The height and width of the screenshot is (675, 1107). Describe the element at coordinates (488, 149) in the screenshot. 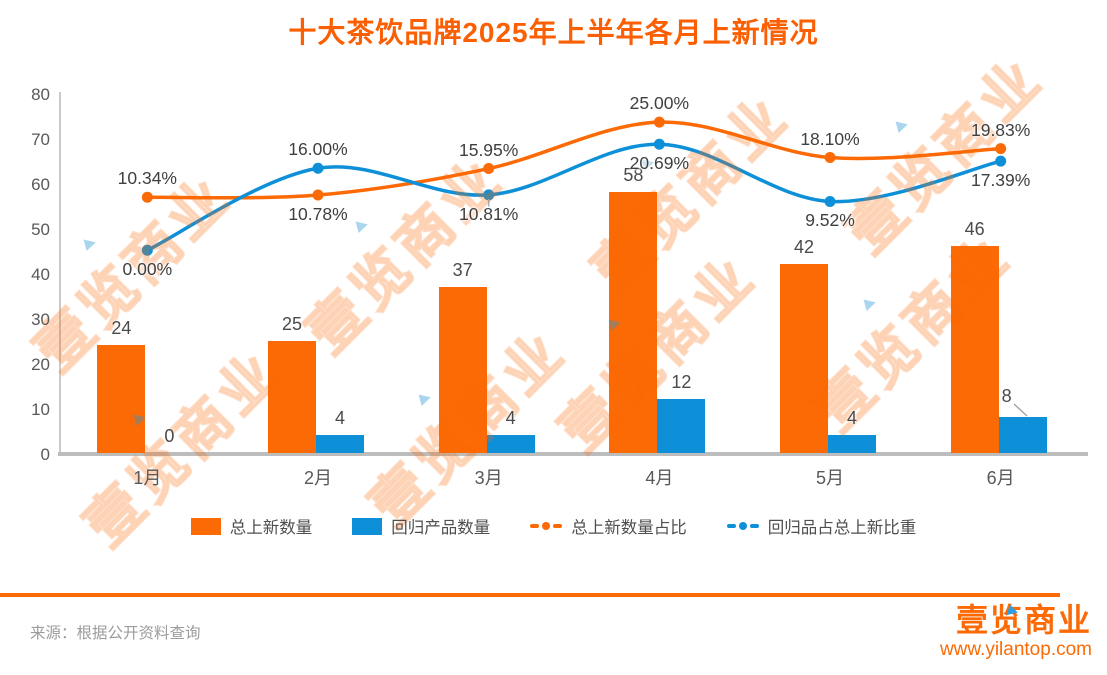

I see `pct-value-label: 15.95%` at that location.